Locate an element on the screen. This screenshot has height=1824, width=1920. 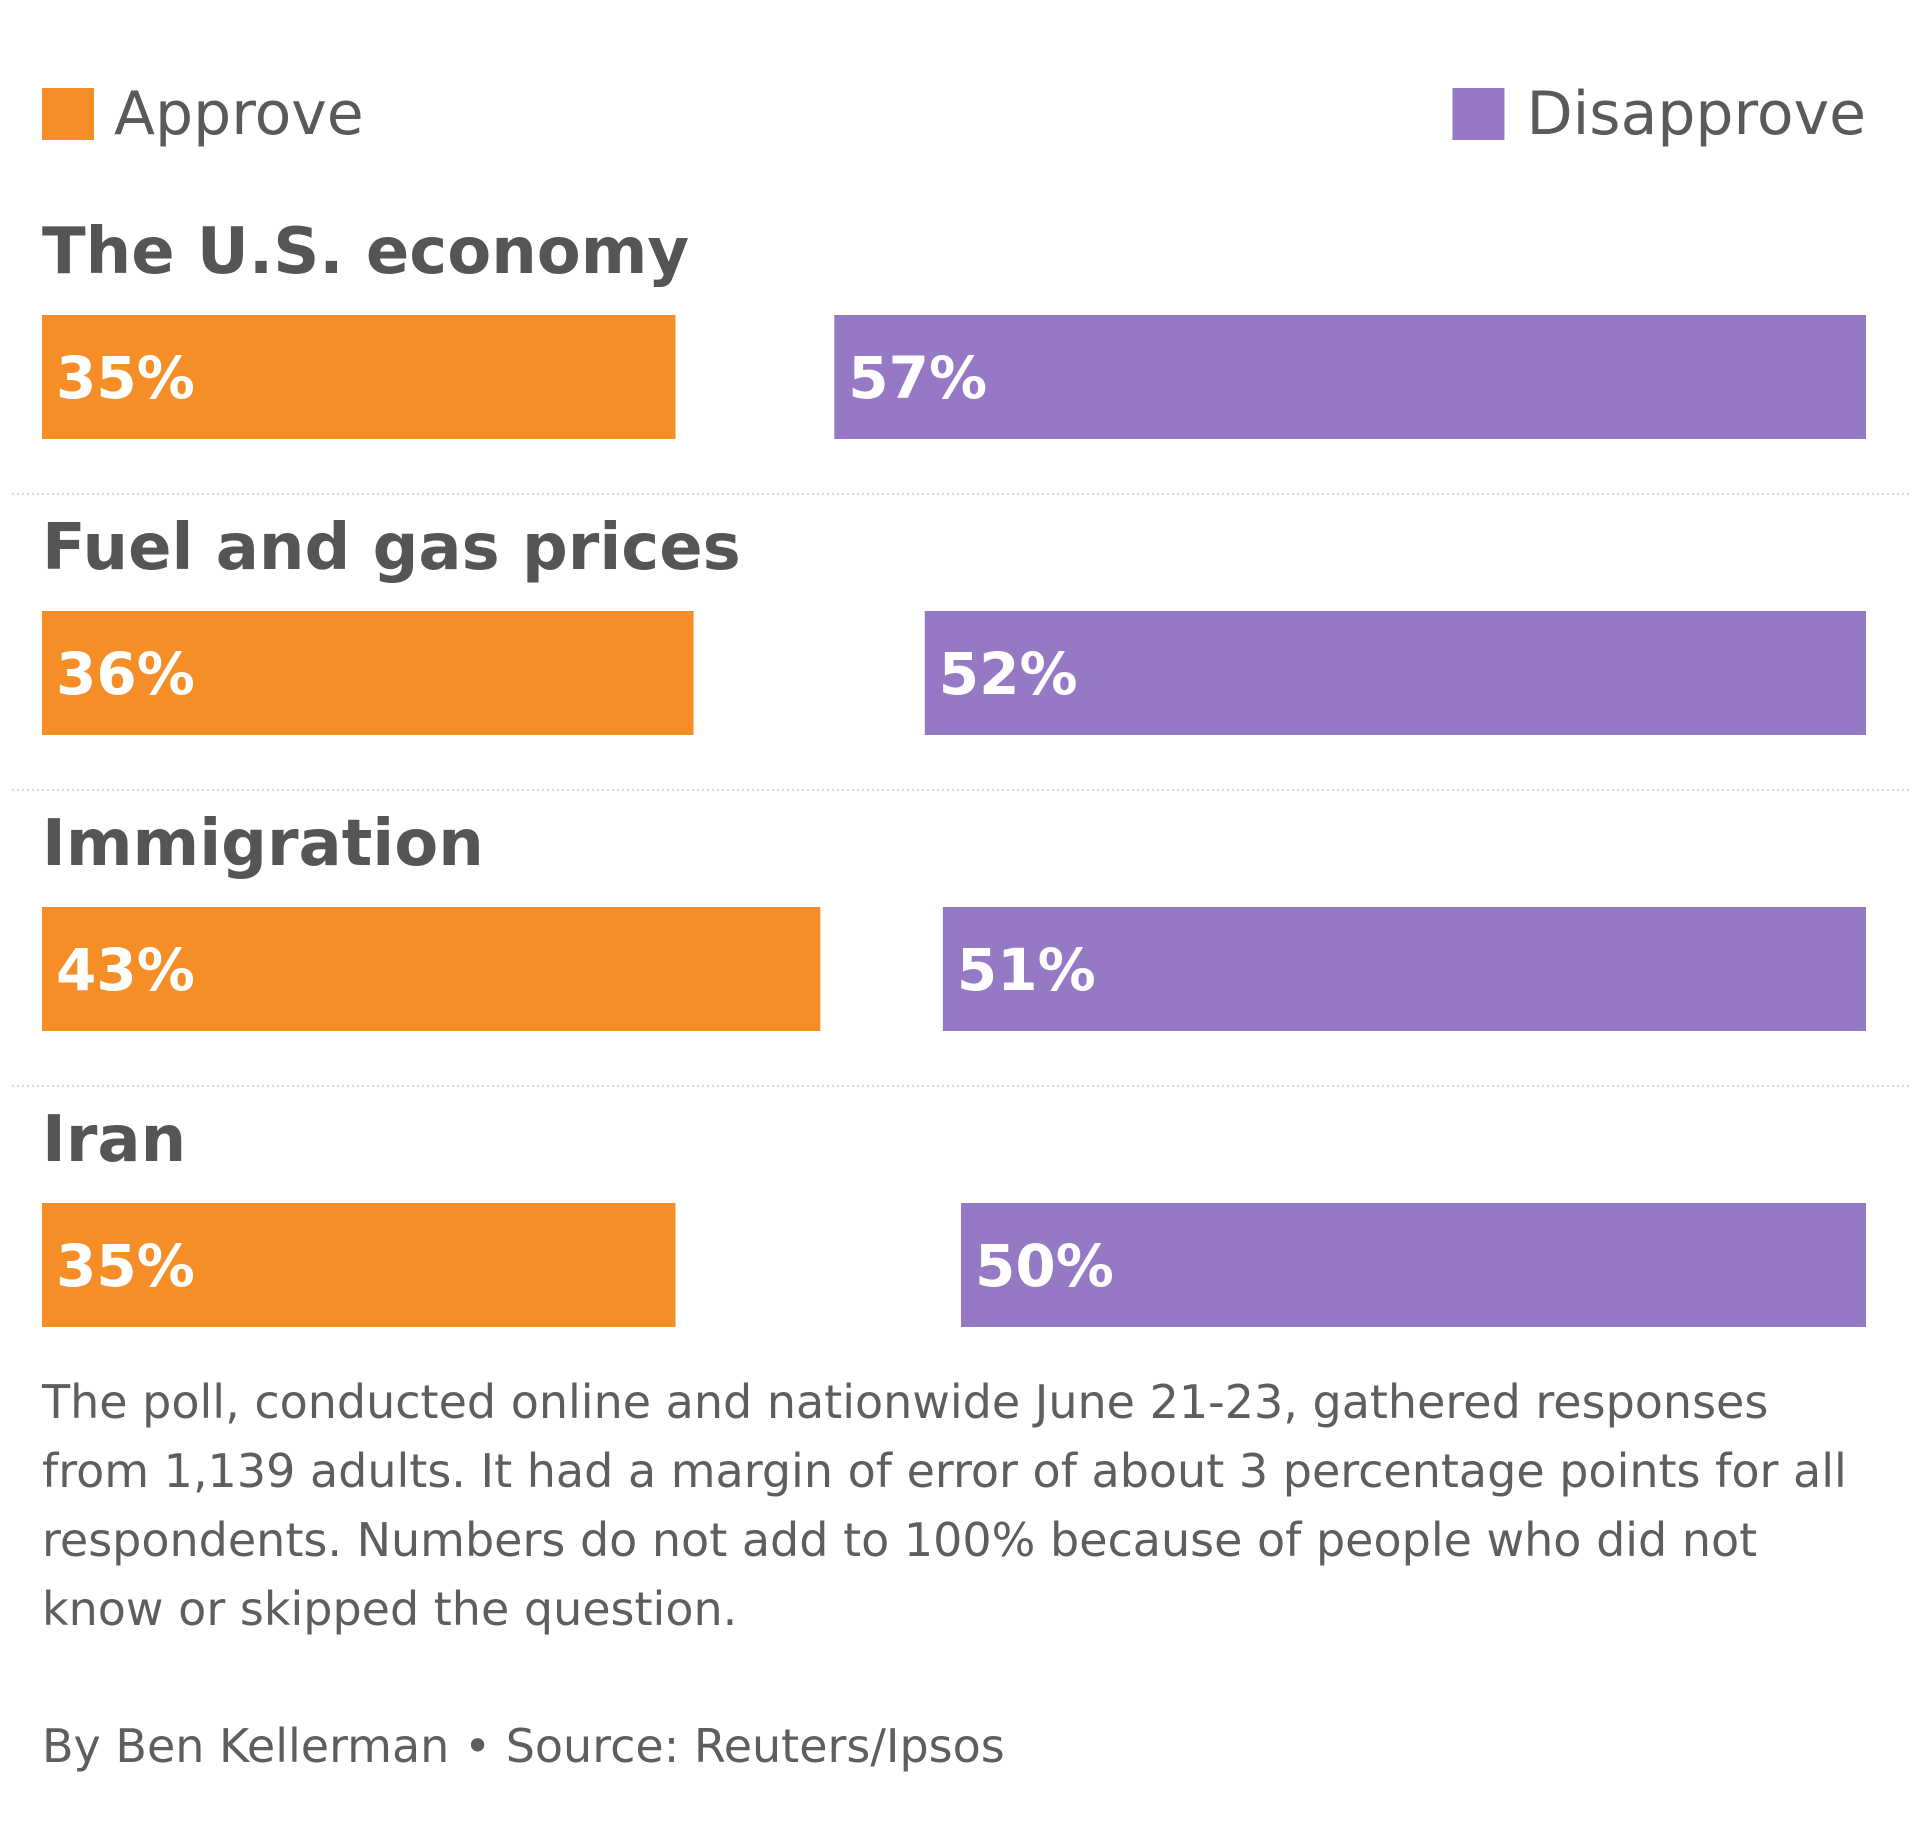
disapprove-bar-label: 52% is located at coordinates (1008, 674).